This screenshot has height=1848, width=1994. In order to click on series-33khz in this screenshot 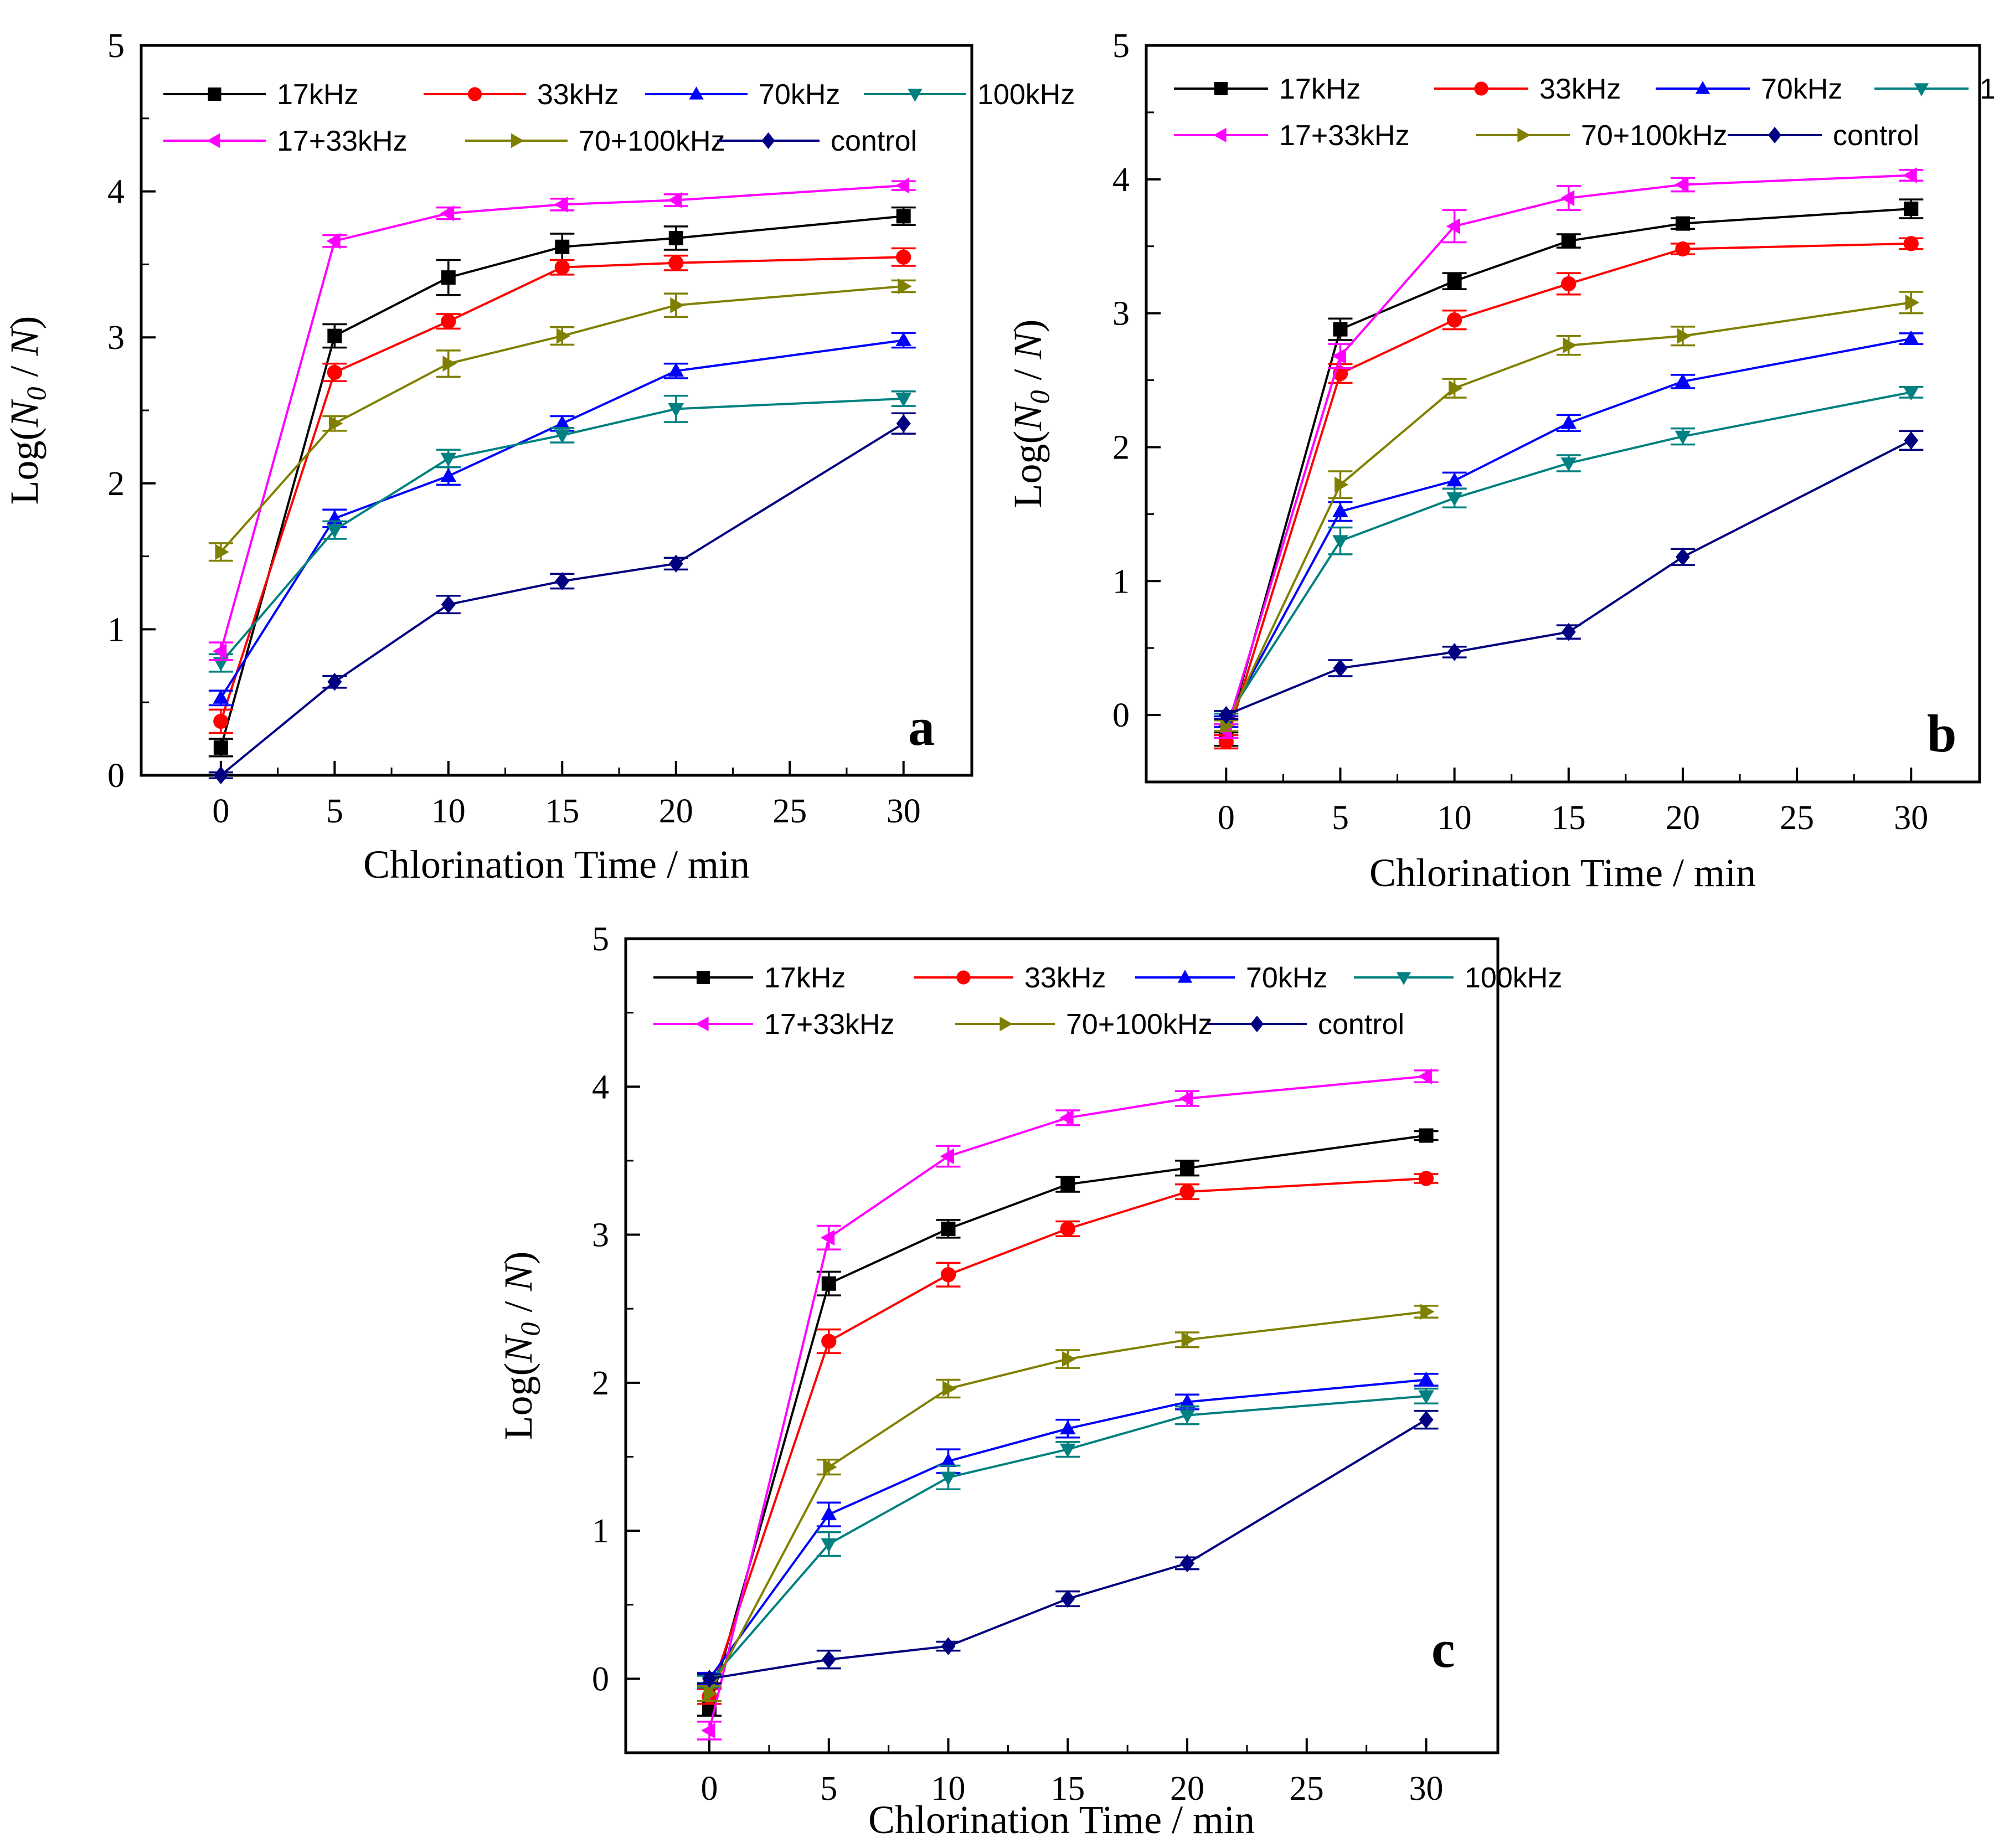, I will do `click(1569, 493)`.